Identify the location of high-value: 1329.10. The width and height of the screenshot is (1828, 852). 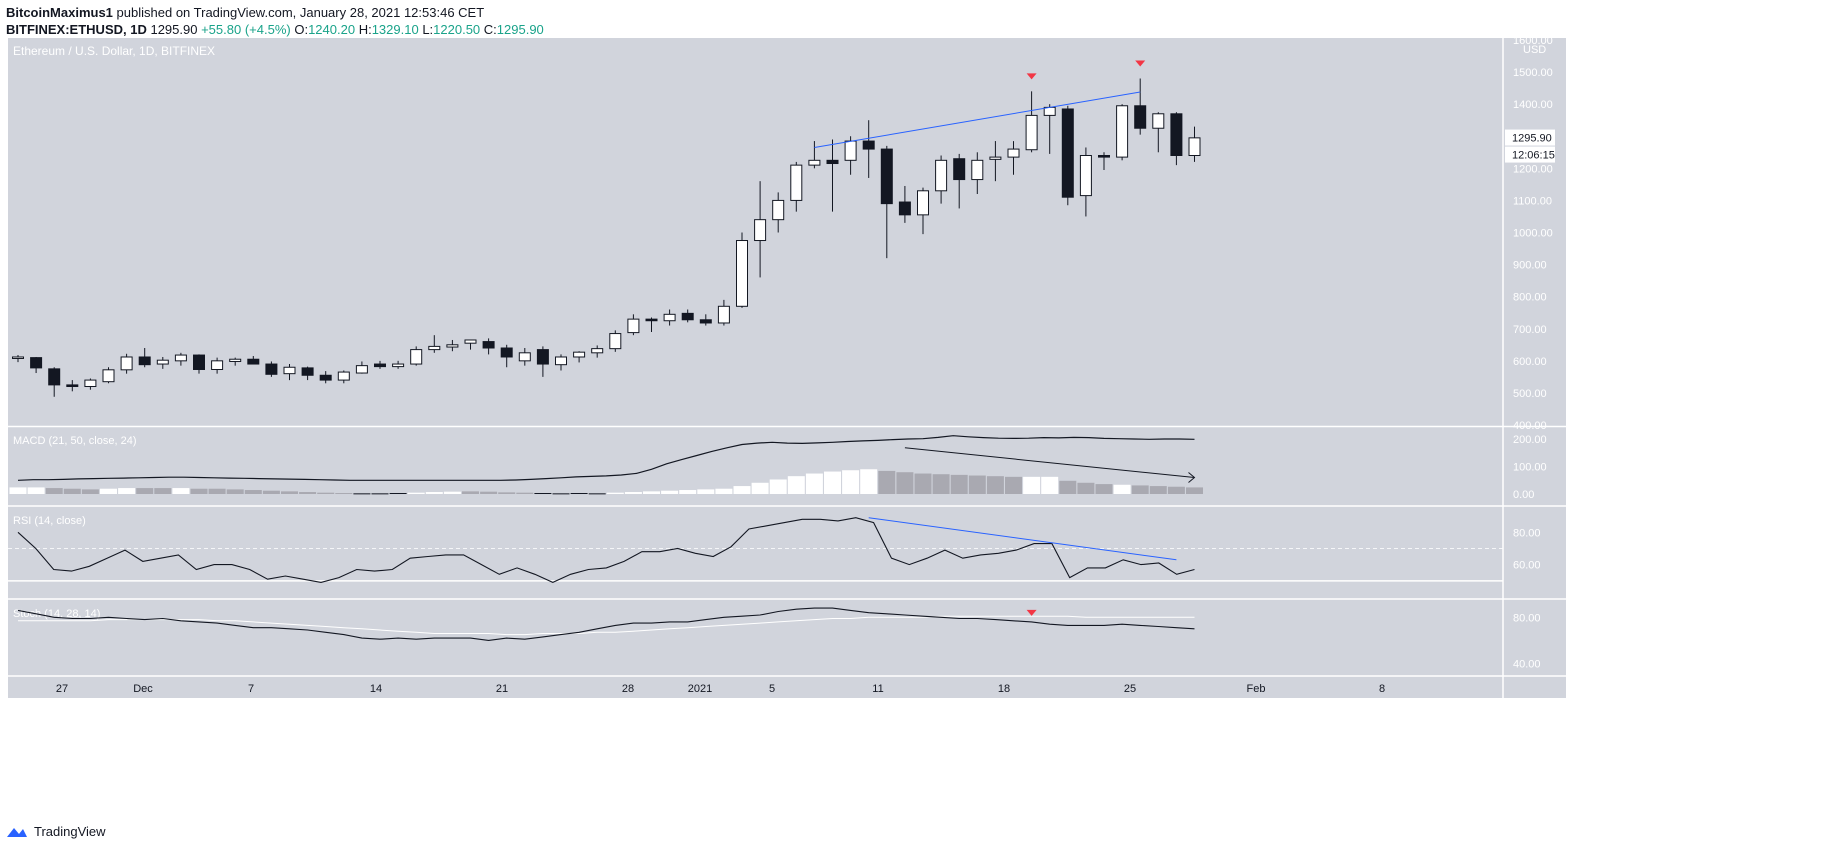
(395, 29).